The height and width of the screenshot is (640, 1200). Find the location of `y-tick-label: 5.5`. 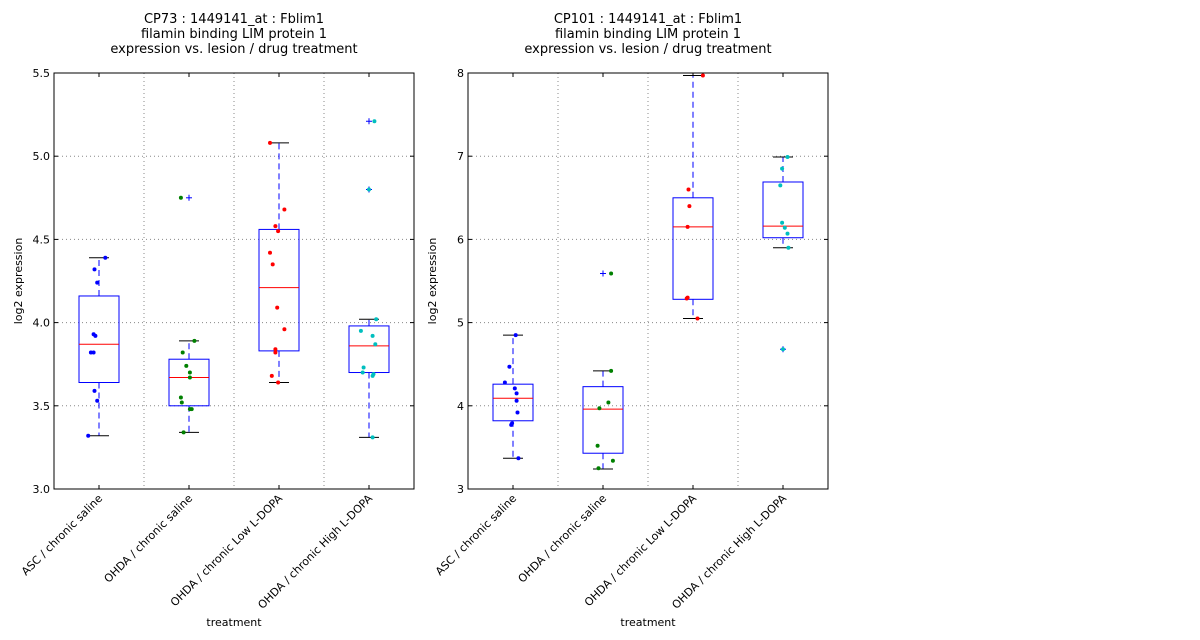

y-tick-label: 5.5 is located at coordinates (42, 73).